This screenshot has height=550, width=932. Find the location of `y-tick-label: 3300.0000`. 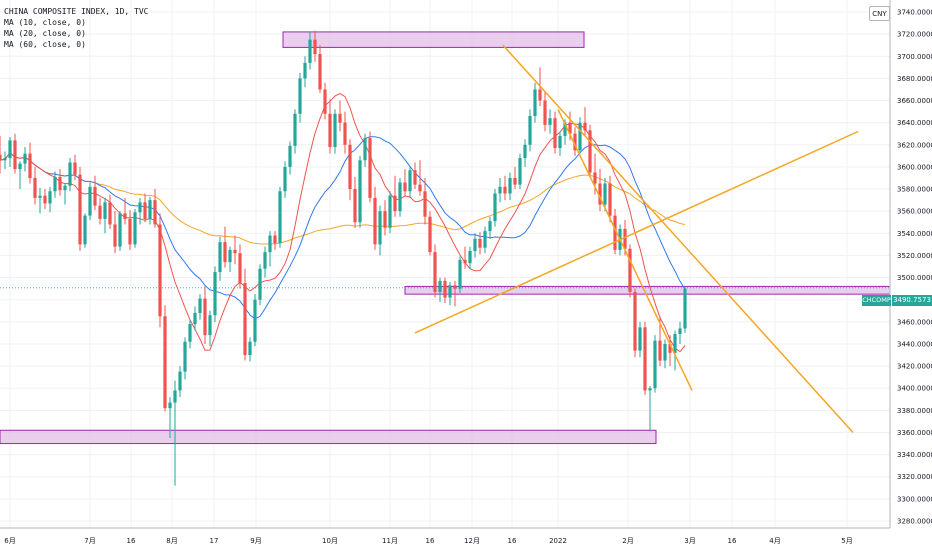

y-tick-label: 3300.0000 is located at coordinates (914, 499).